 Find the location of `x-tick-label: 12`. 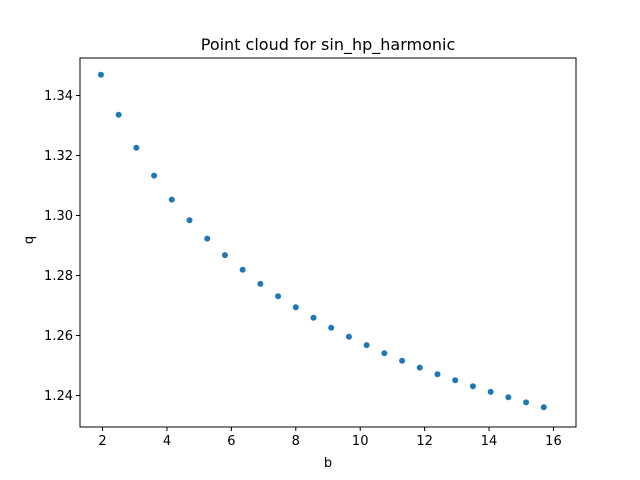

x-tick-label: 12 is located at coordinates (424, 441).